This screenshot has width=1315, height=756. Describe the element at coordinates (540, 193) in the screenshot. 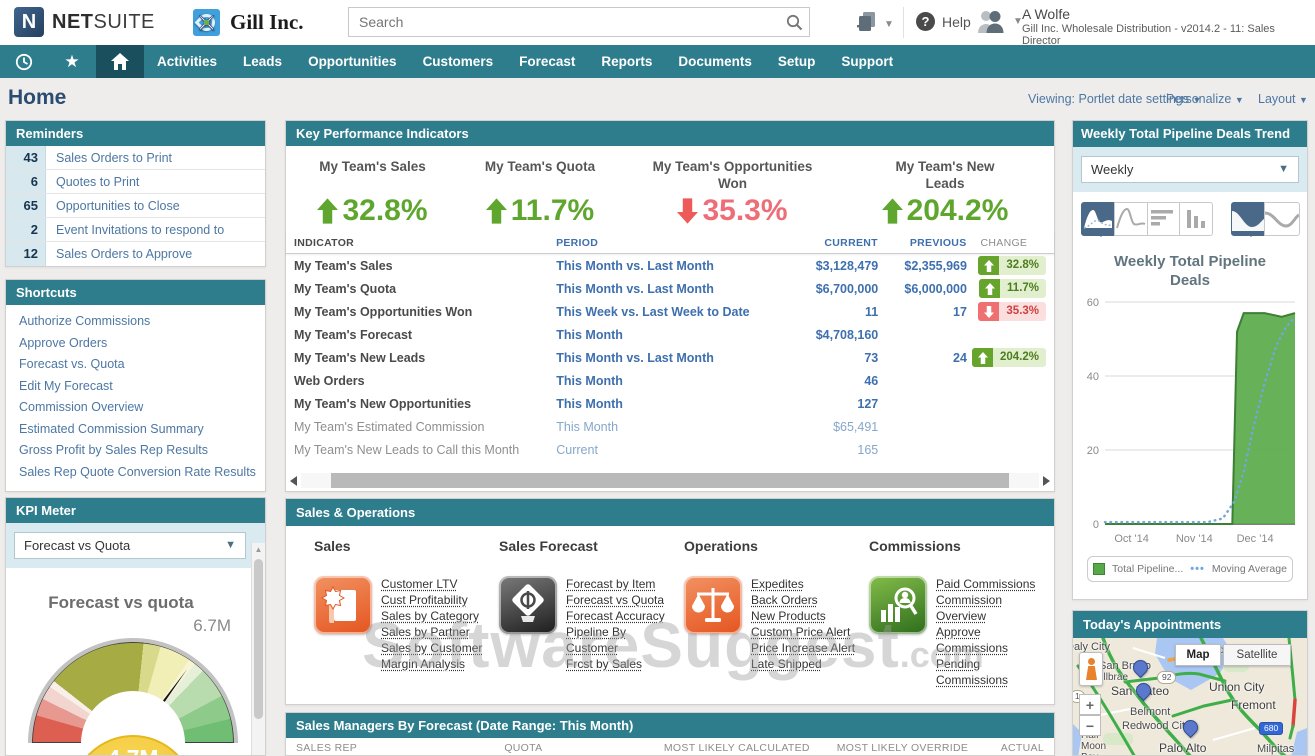

I see `kpi-summary-cell: My Team's Quota 11.7%` at that location.